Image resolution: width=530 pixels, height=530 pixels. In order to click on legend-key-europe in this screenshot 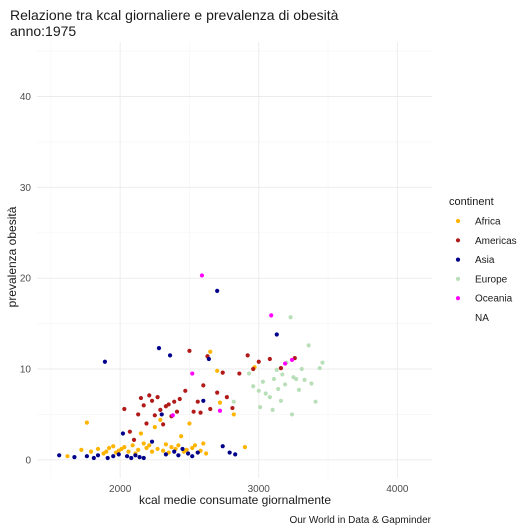, I will do `click(458, 278)`.